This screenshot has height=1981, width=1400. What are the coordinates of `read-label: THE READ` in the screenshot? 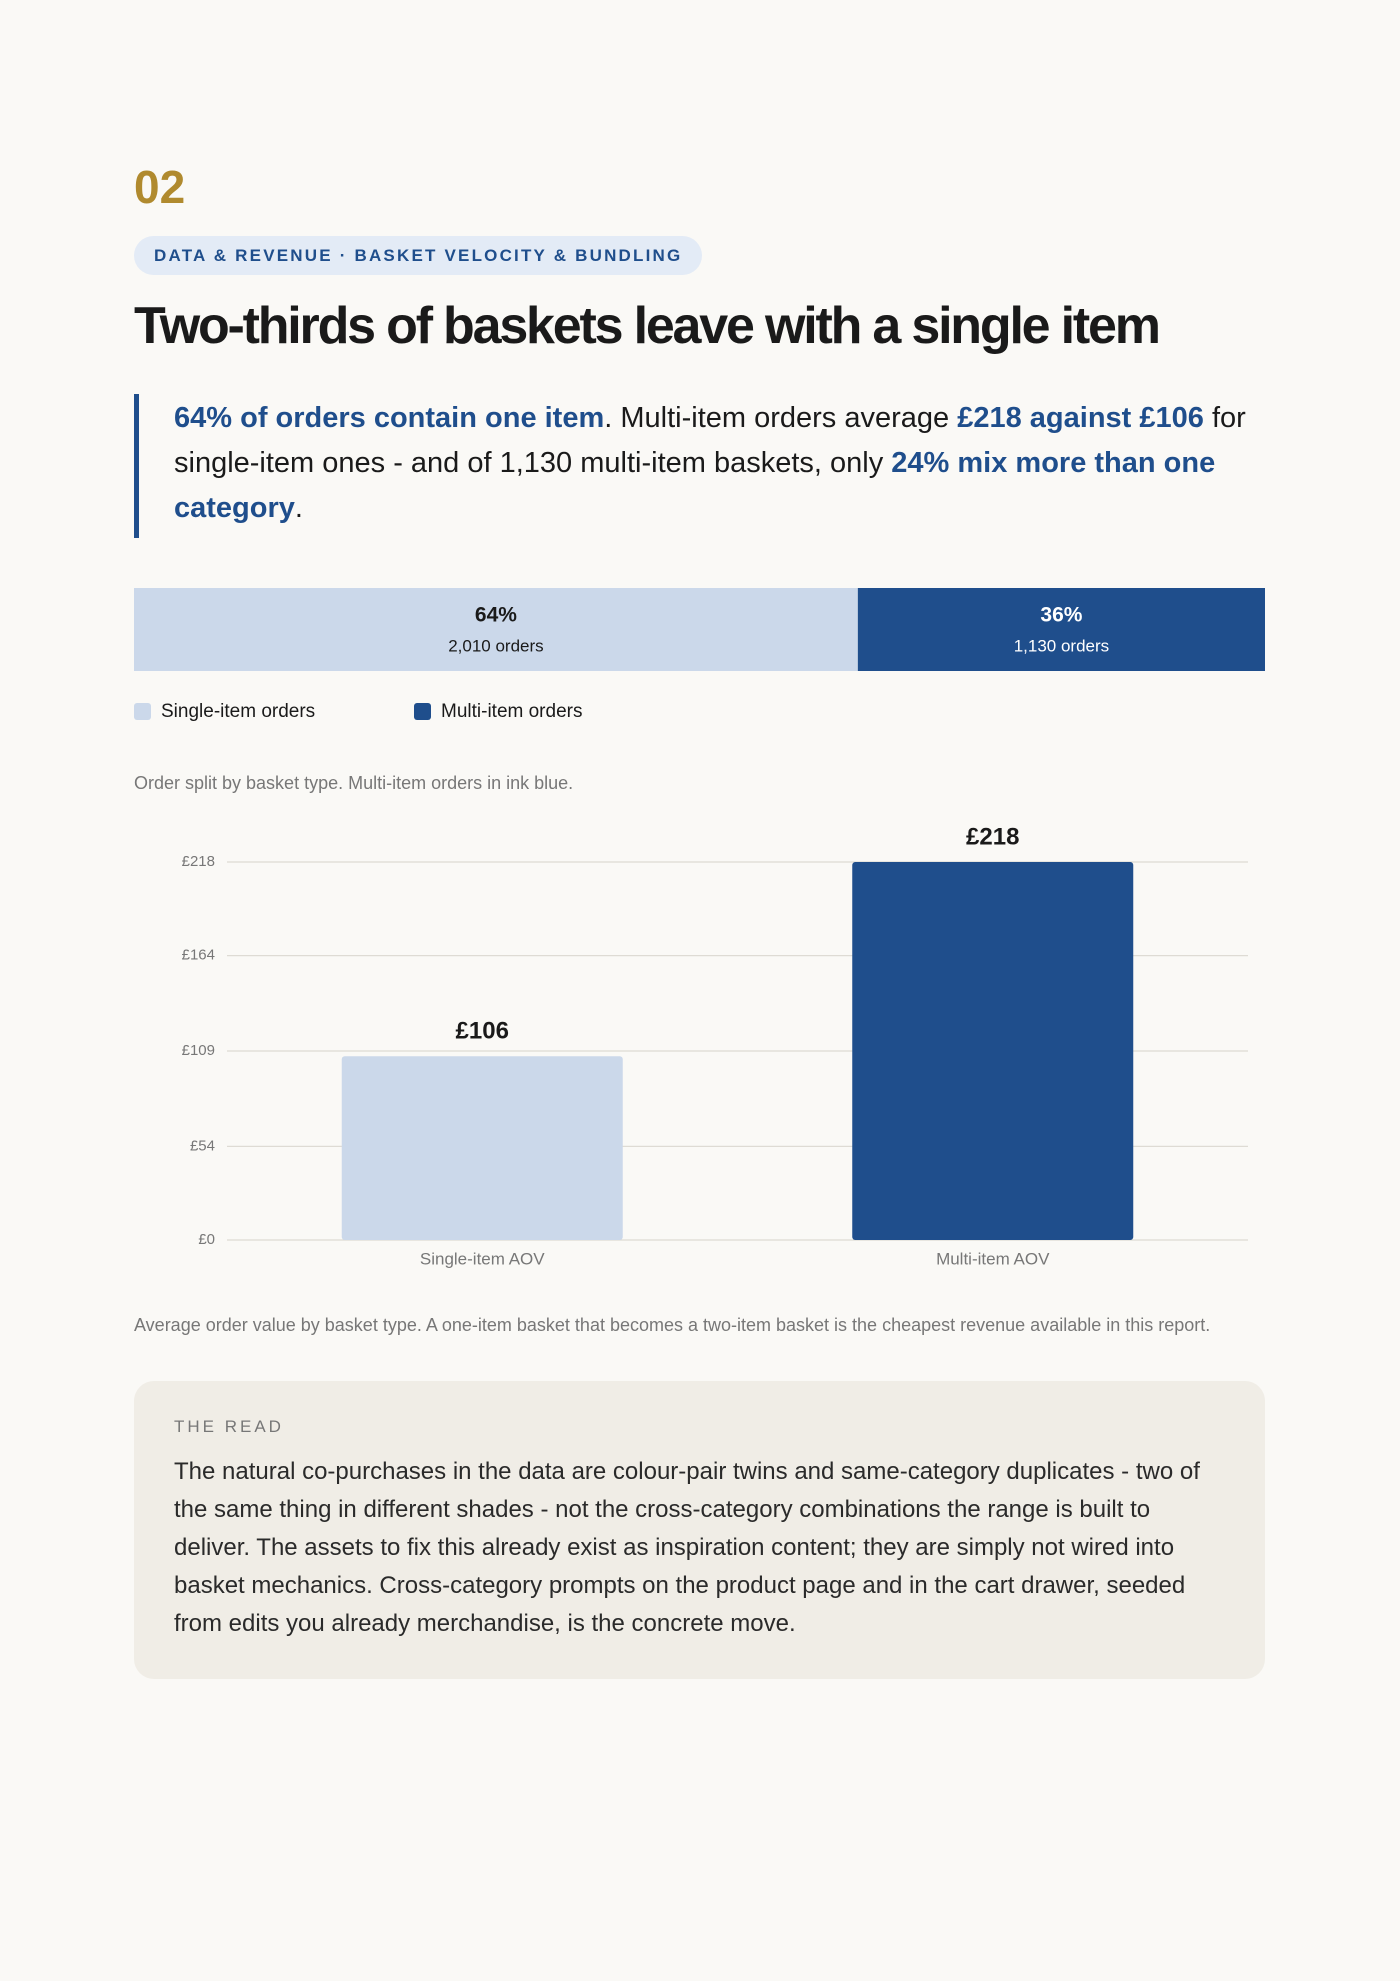 It's located at (229, 1426).